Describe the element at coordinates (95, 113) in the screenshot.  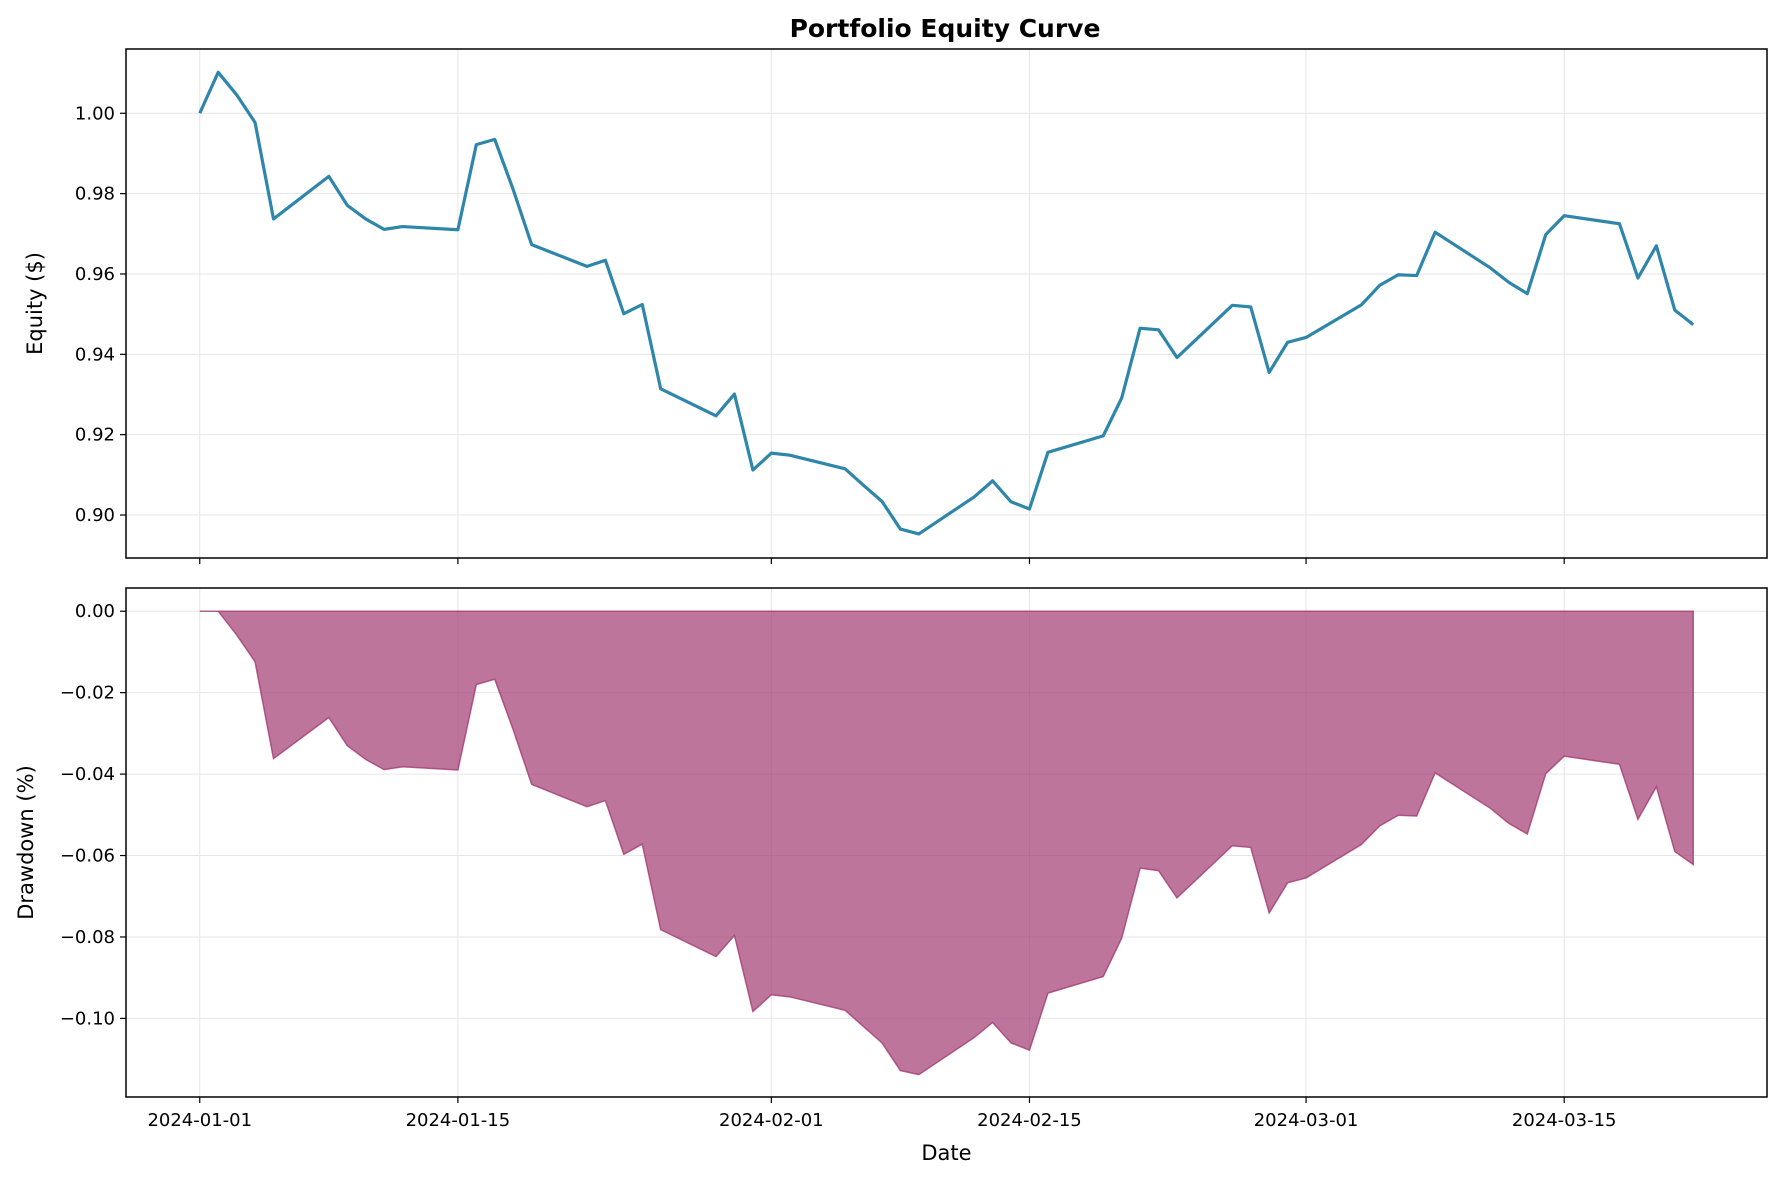
I see `y-tick-label: 1.00` at that location.